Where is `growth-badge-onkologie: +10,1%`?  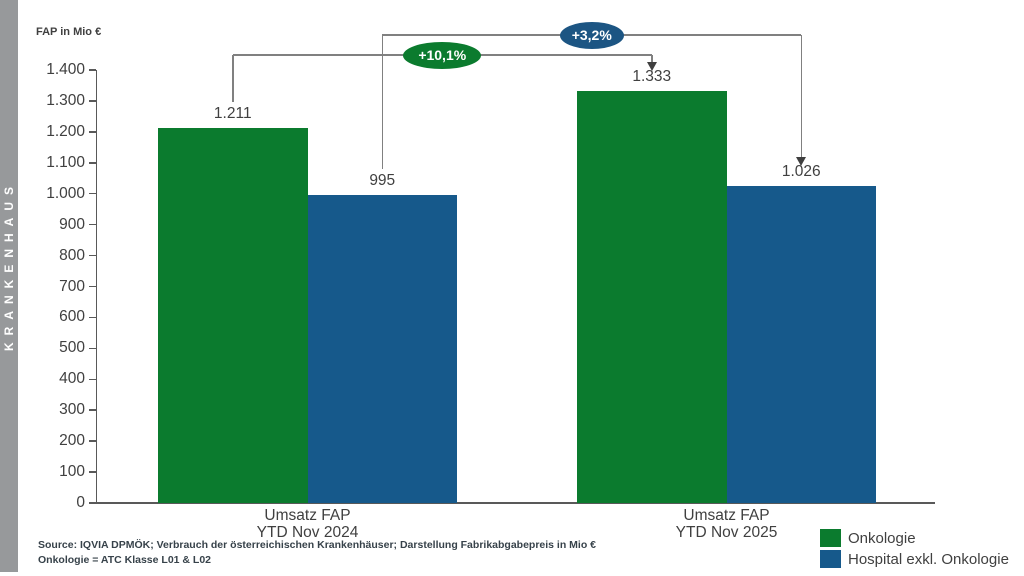 growth-badge-onkologie: +10,1% is located at coordinates (442, 55).